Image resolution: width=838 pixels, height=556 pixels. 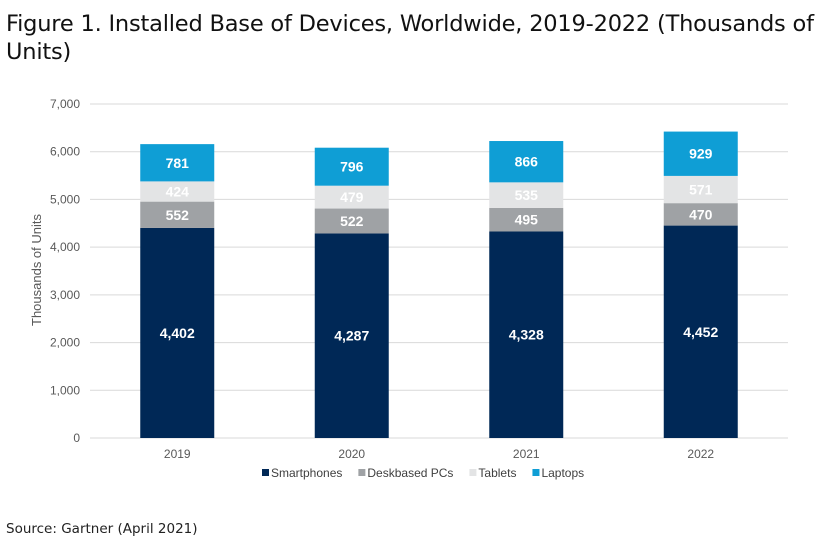 I want to click on y-tick-label: 3,000, so click(x=65, y=295).